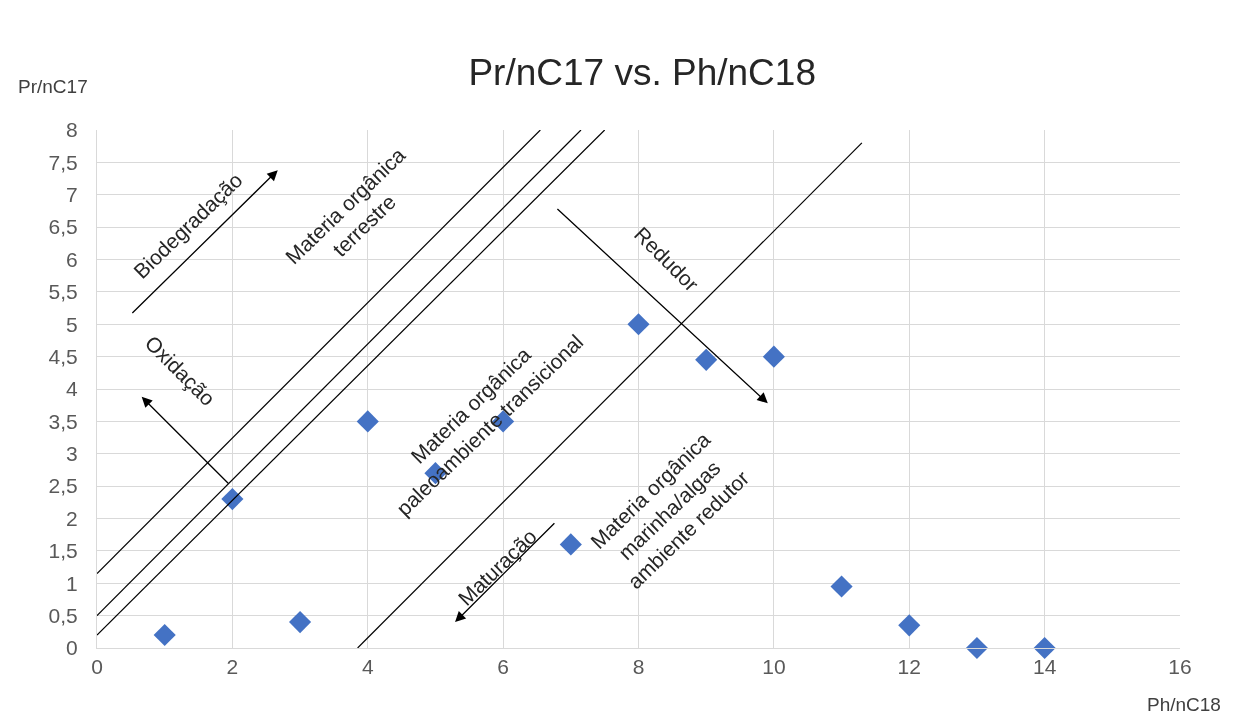 The height and width of the screenshot is (722, 1235). What do you see at coordinates (63, 551) in the screenshot?
I see `y-tick-label: 1,5` at bounding box center [63, 551].